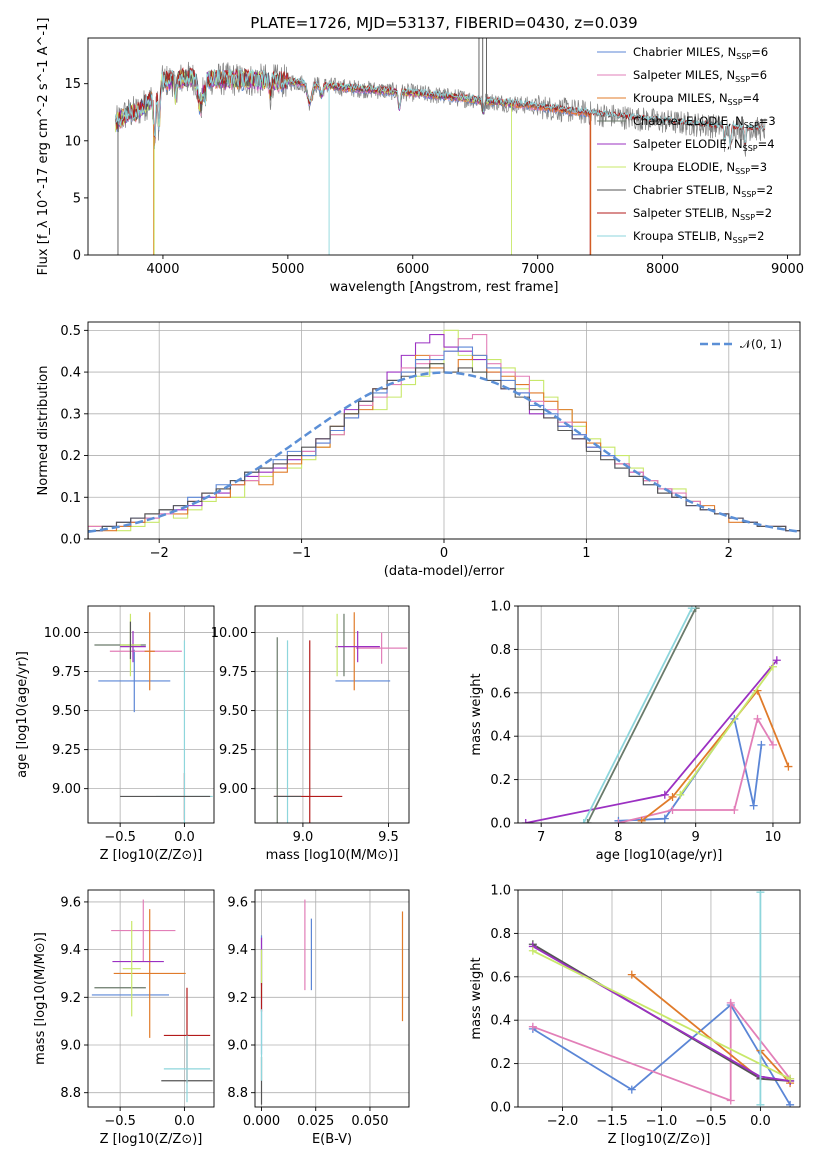  Describe the element at coordinates (315, 1121) in the screenshot. I see `x-tick-label: 0.025` at that location.